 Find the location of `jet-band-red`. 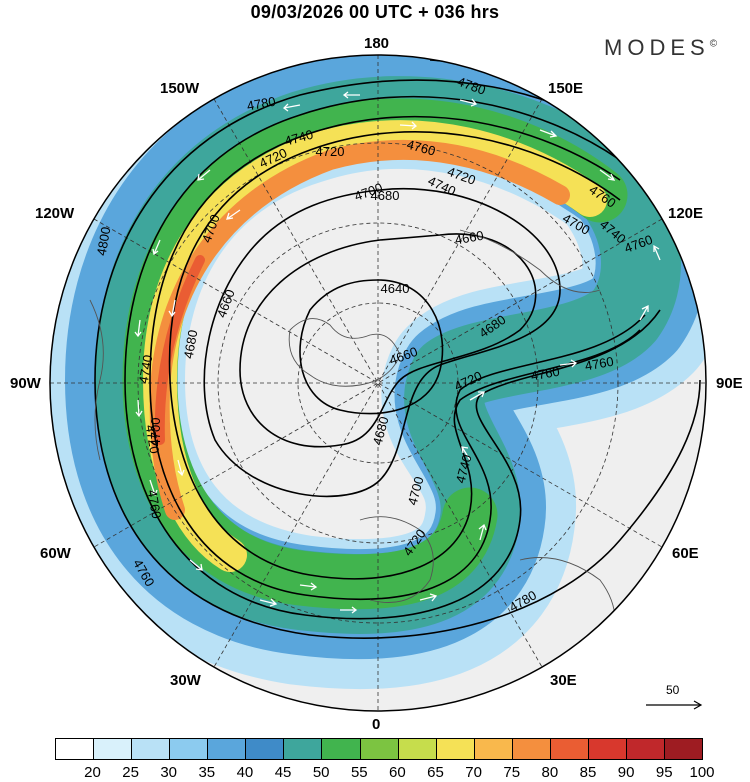

jet-band-red is located at coordinates (179, 350).